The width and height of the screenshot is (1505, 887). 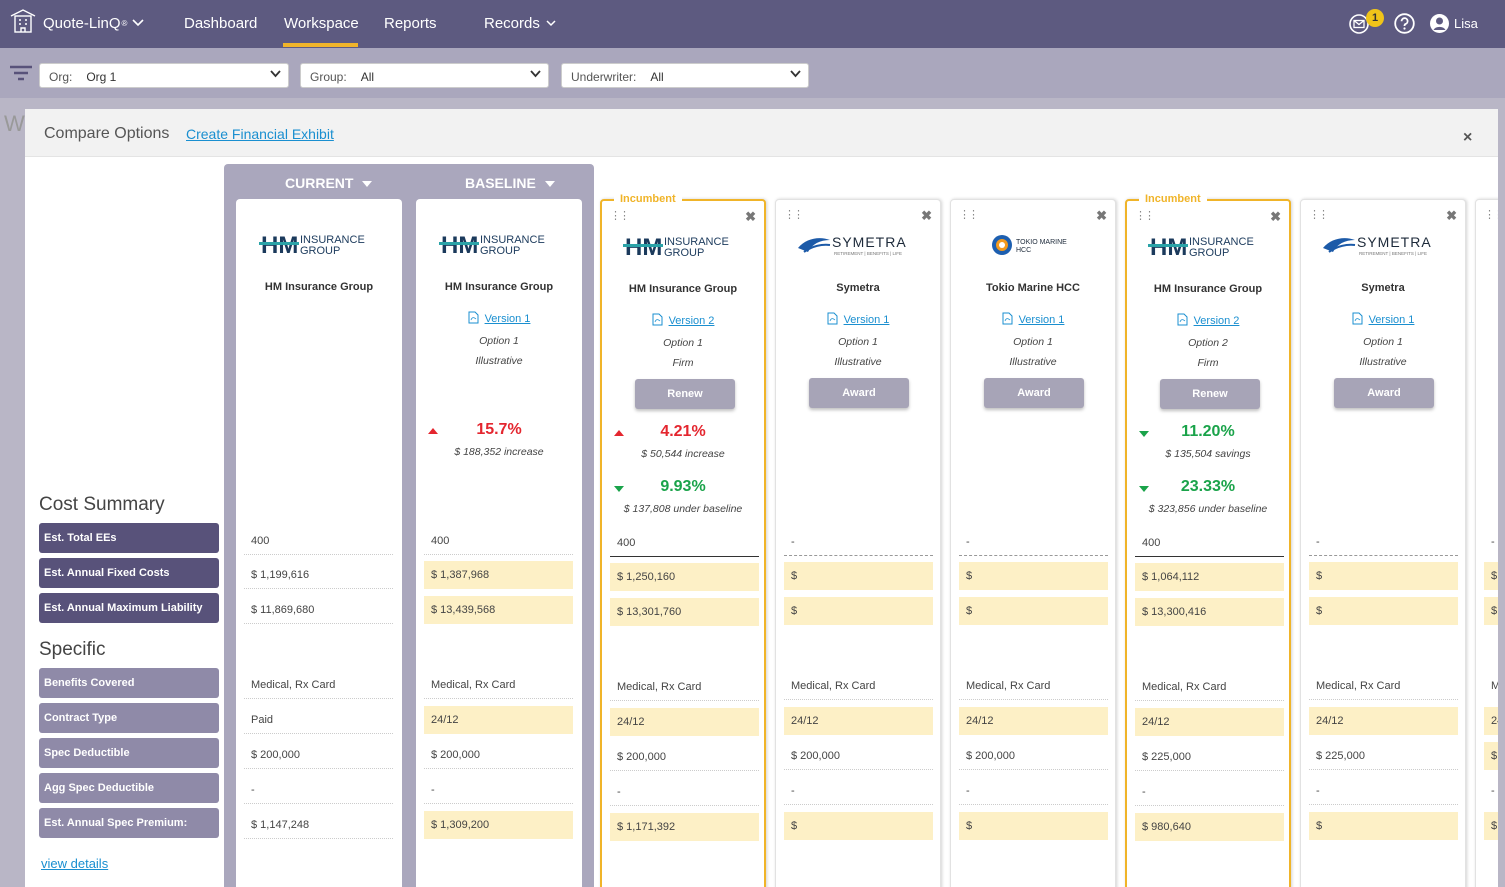 What do you see at coordinates (75, 863) in the screenshot?
I see `view-details-link: view details` at bounding box center [75, 863].